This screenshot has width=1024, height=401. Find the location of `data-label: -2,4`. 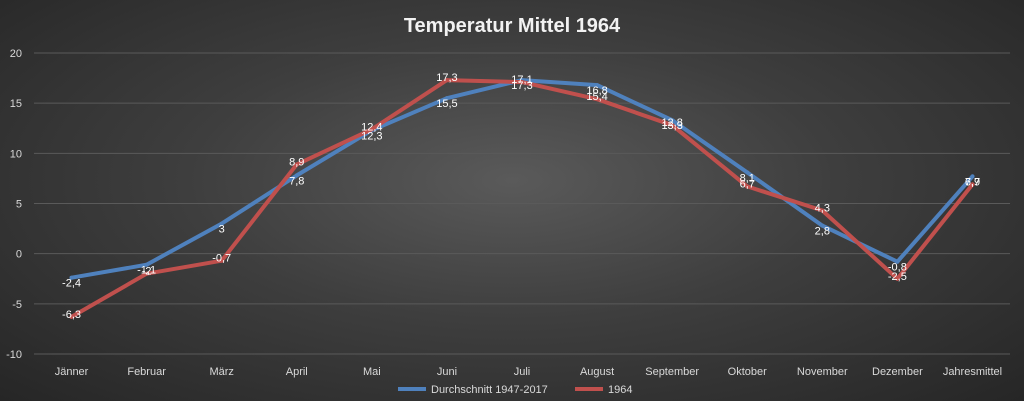

data-label: -2,4 is located at coordinates (71, 284).